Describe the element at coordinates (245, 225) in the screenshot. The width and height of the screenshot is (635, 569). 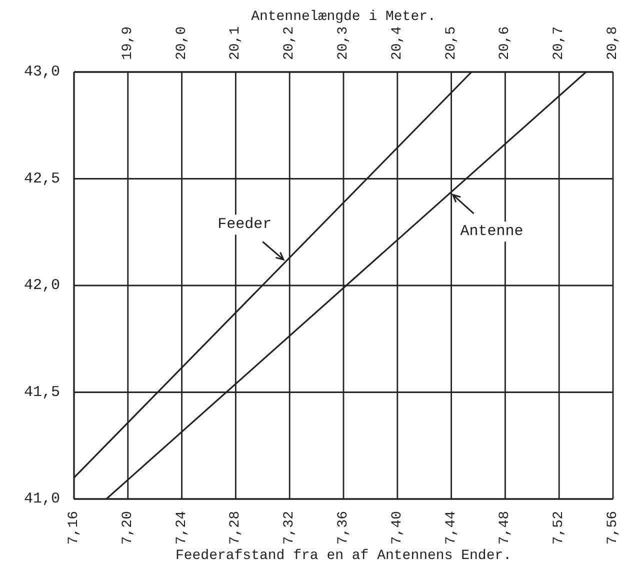
I see `series-label: Feeder` at that location.